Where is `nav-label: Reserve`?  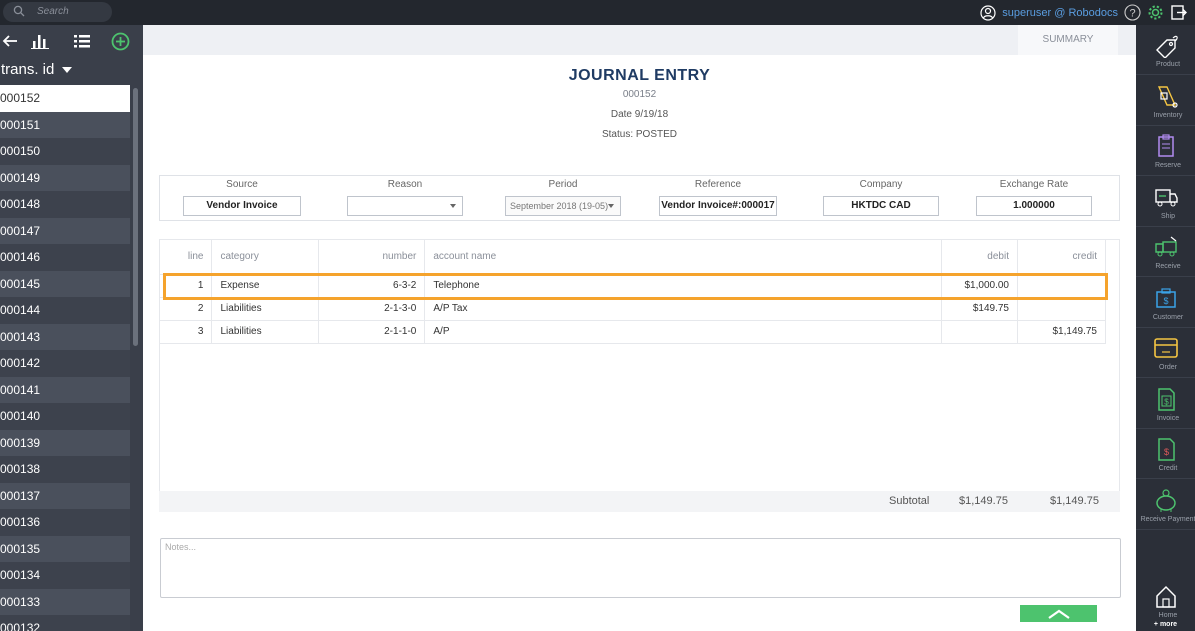
nav-label: Reserve is located at coordinates (1168, 165).